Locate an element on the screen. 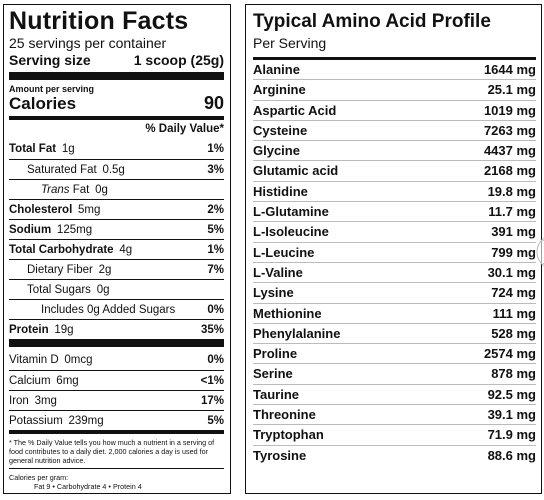  nutrient-label: Total Carbohydrate 4g is located at coordinates (70, 249).